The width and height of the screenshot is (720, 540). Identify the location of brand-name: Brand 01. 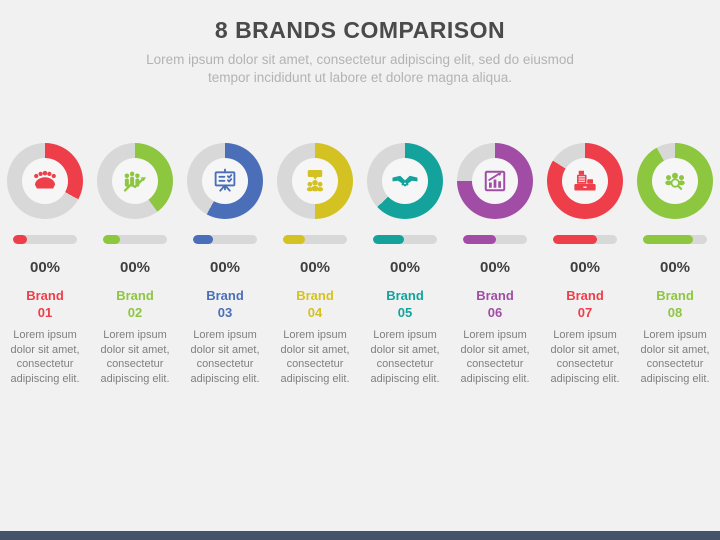
(45, 304).